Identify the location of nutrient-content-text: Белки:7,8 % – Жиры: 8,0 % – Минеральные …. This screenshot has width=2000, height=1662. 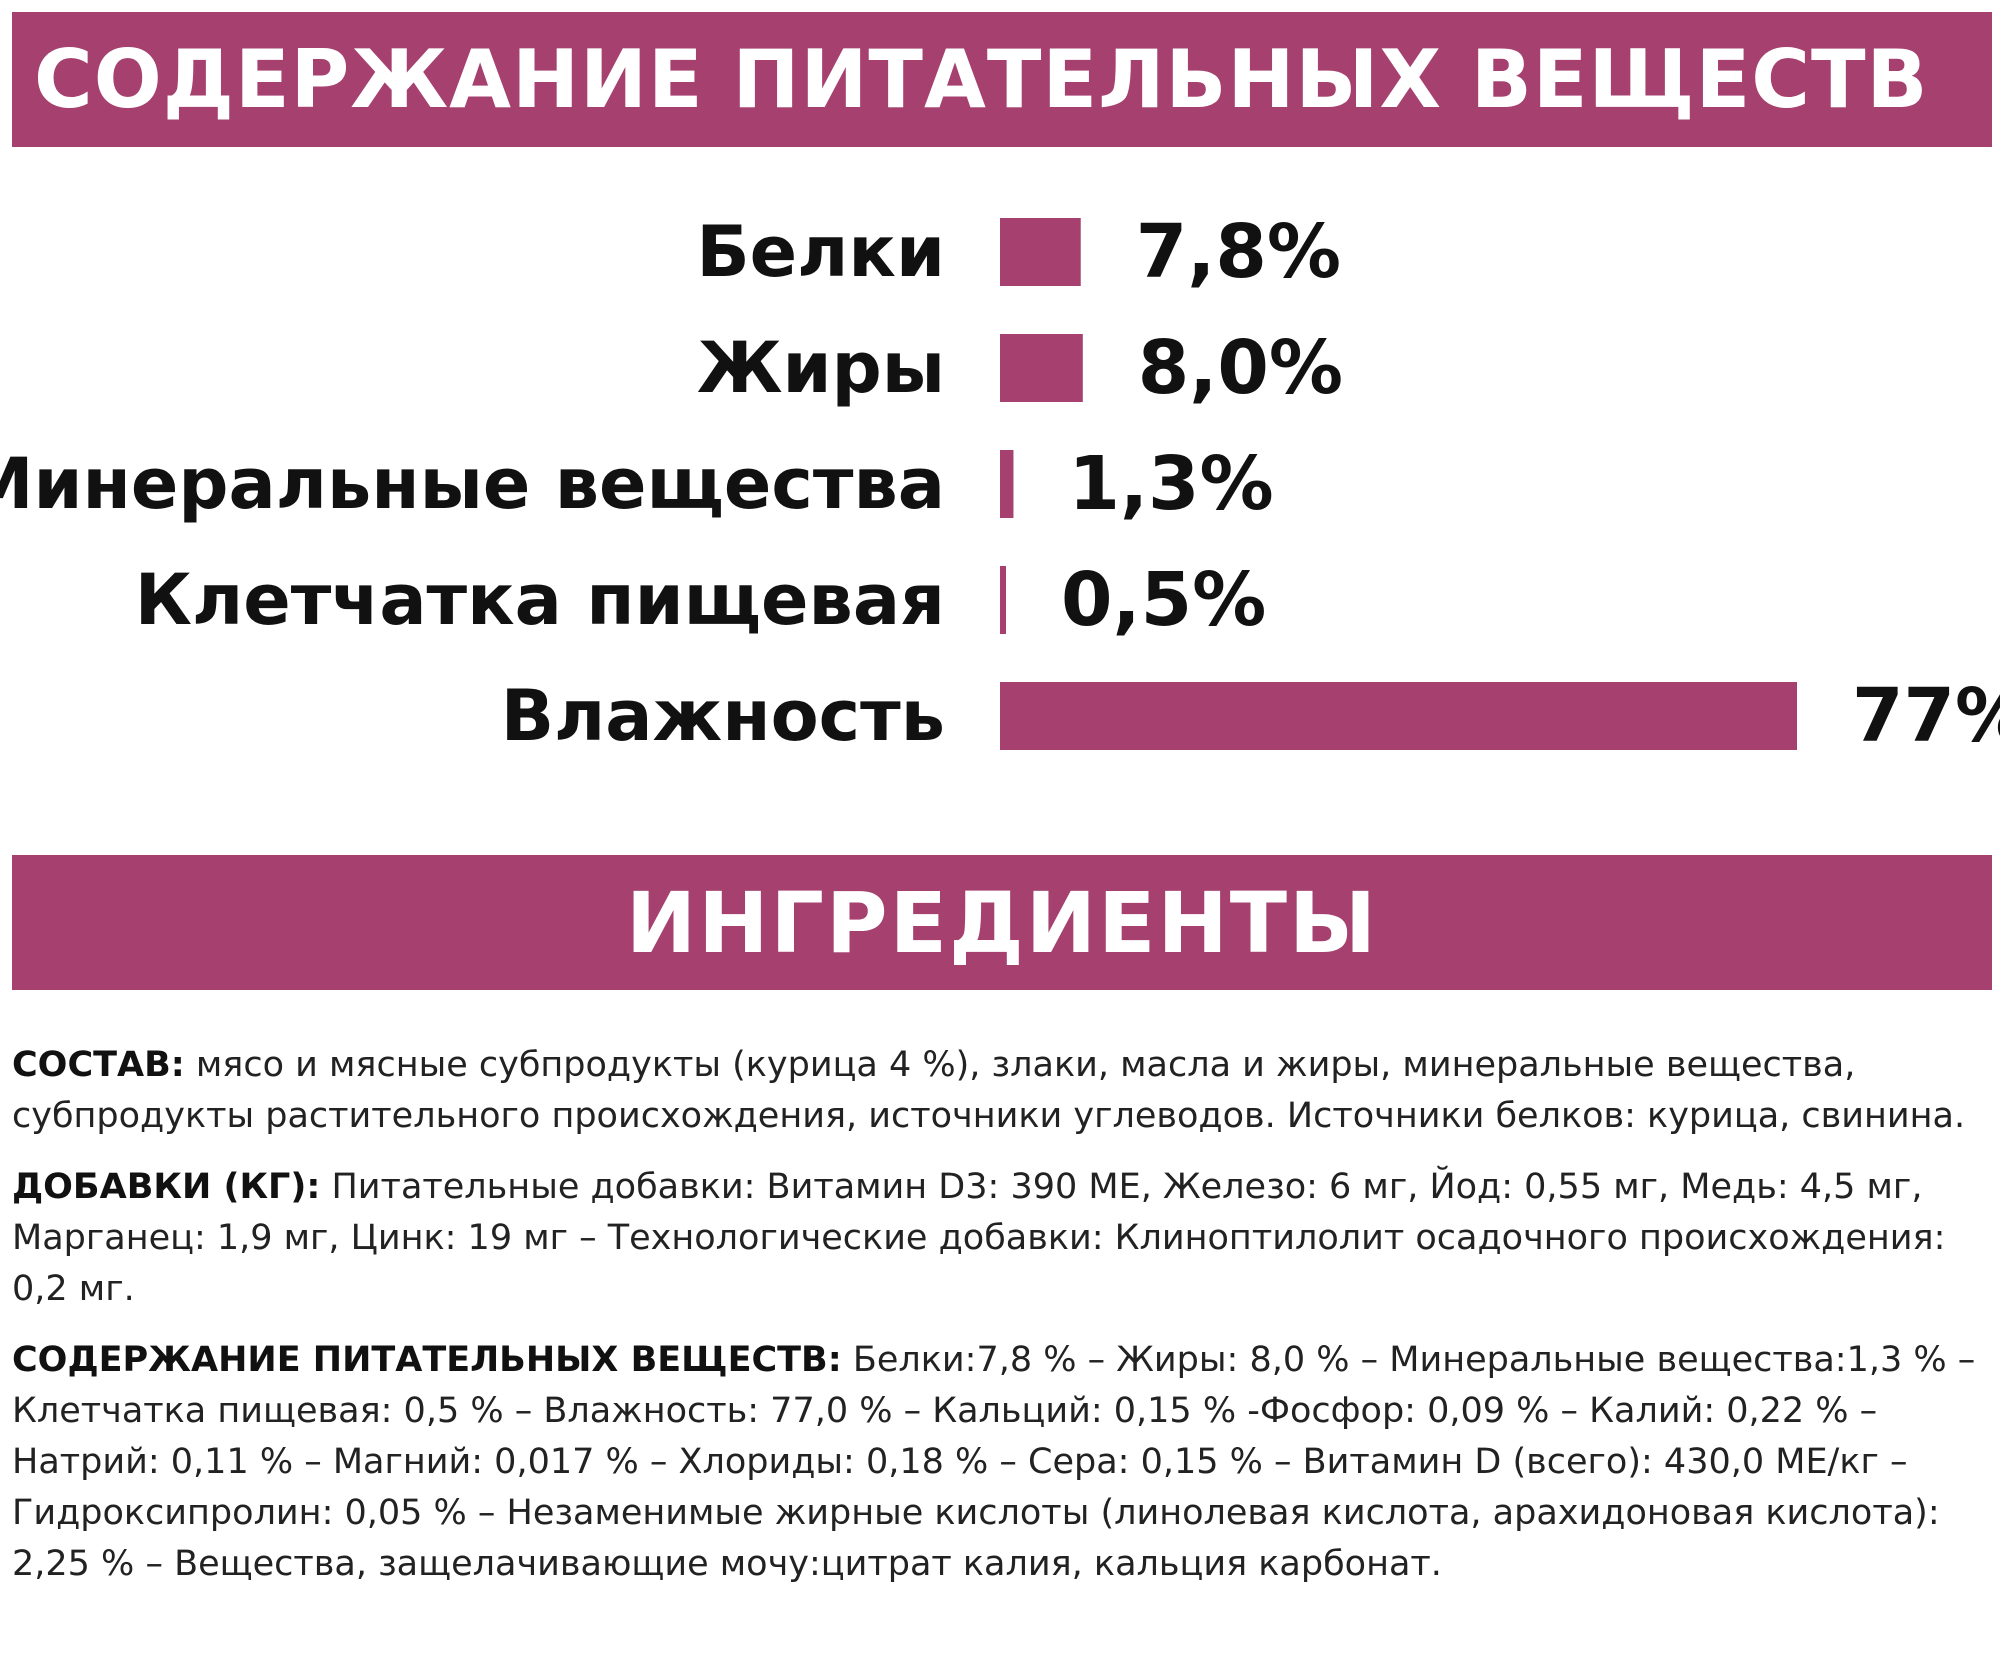
(994, 1462).